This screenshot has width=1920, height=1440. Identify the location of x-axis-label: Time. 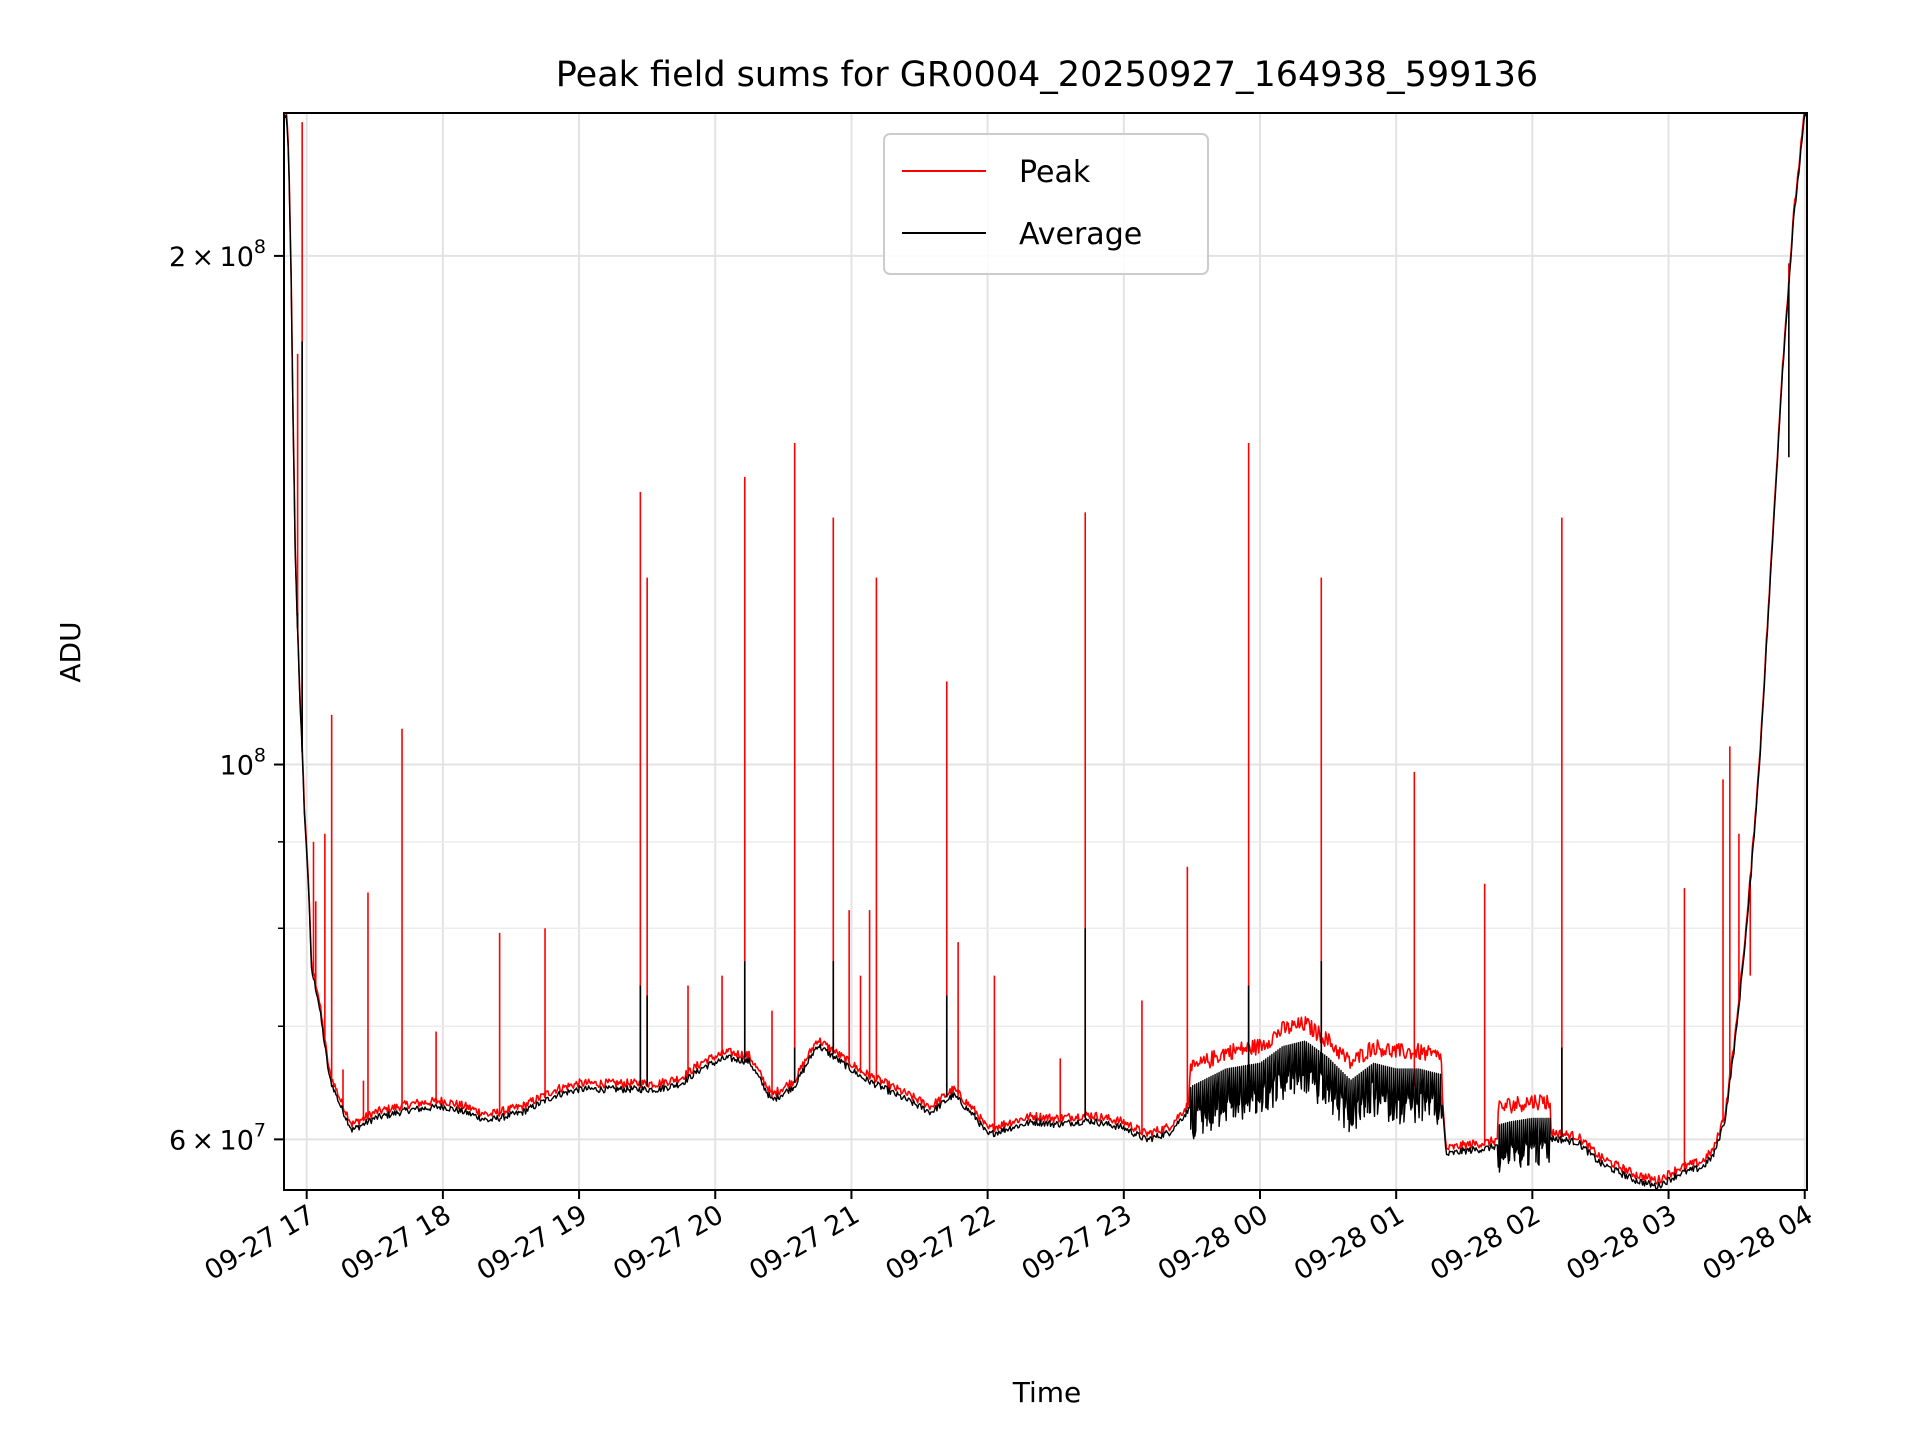
(1047, 1392).